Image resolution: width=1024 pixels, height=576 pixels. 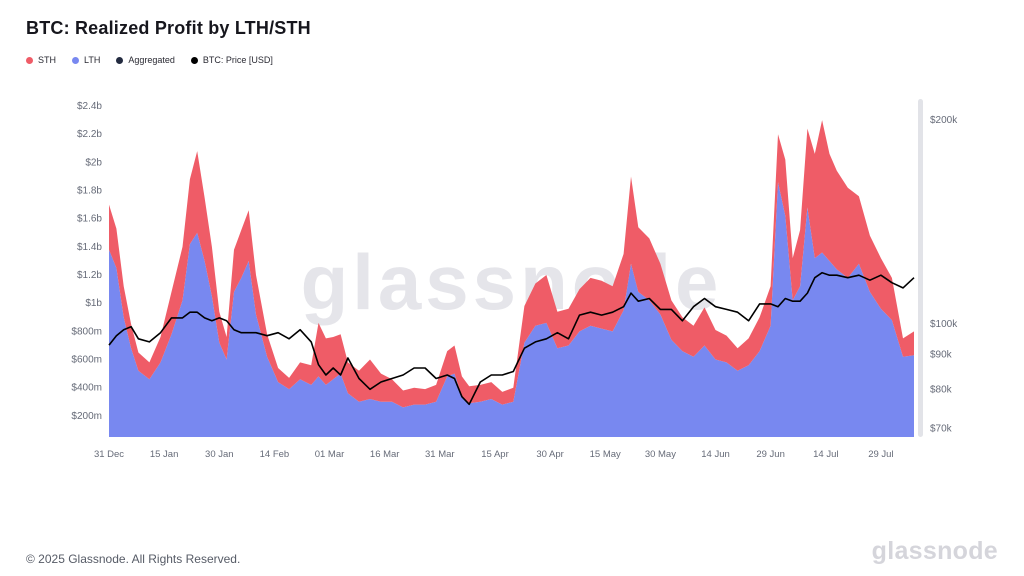 What do you see at coordinates (440, 454) in the screenshot?
I see `svg-text: 31 Mar` at bounding box center [440, 454].